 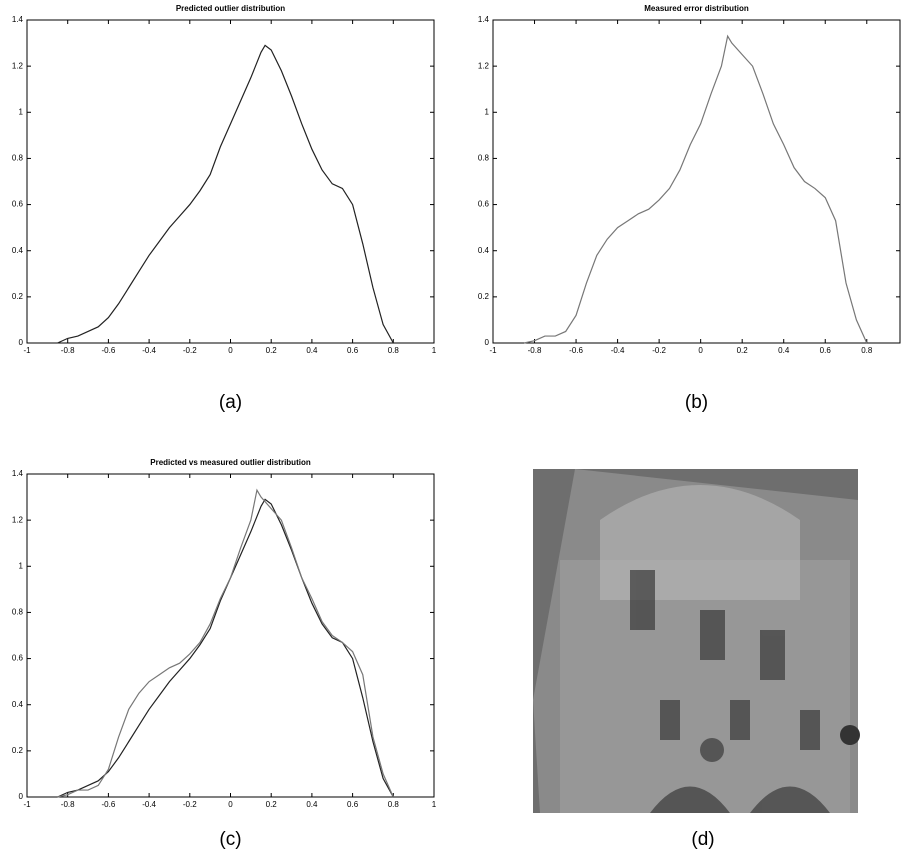 I want to click on chart-title: Measured error distribution, so click(x=696, y=8).